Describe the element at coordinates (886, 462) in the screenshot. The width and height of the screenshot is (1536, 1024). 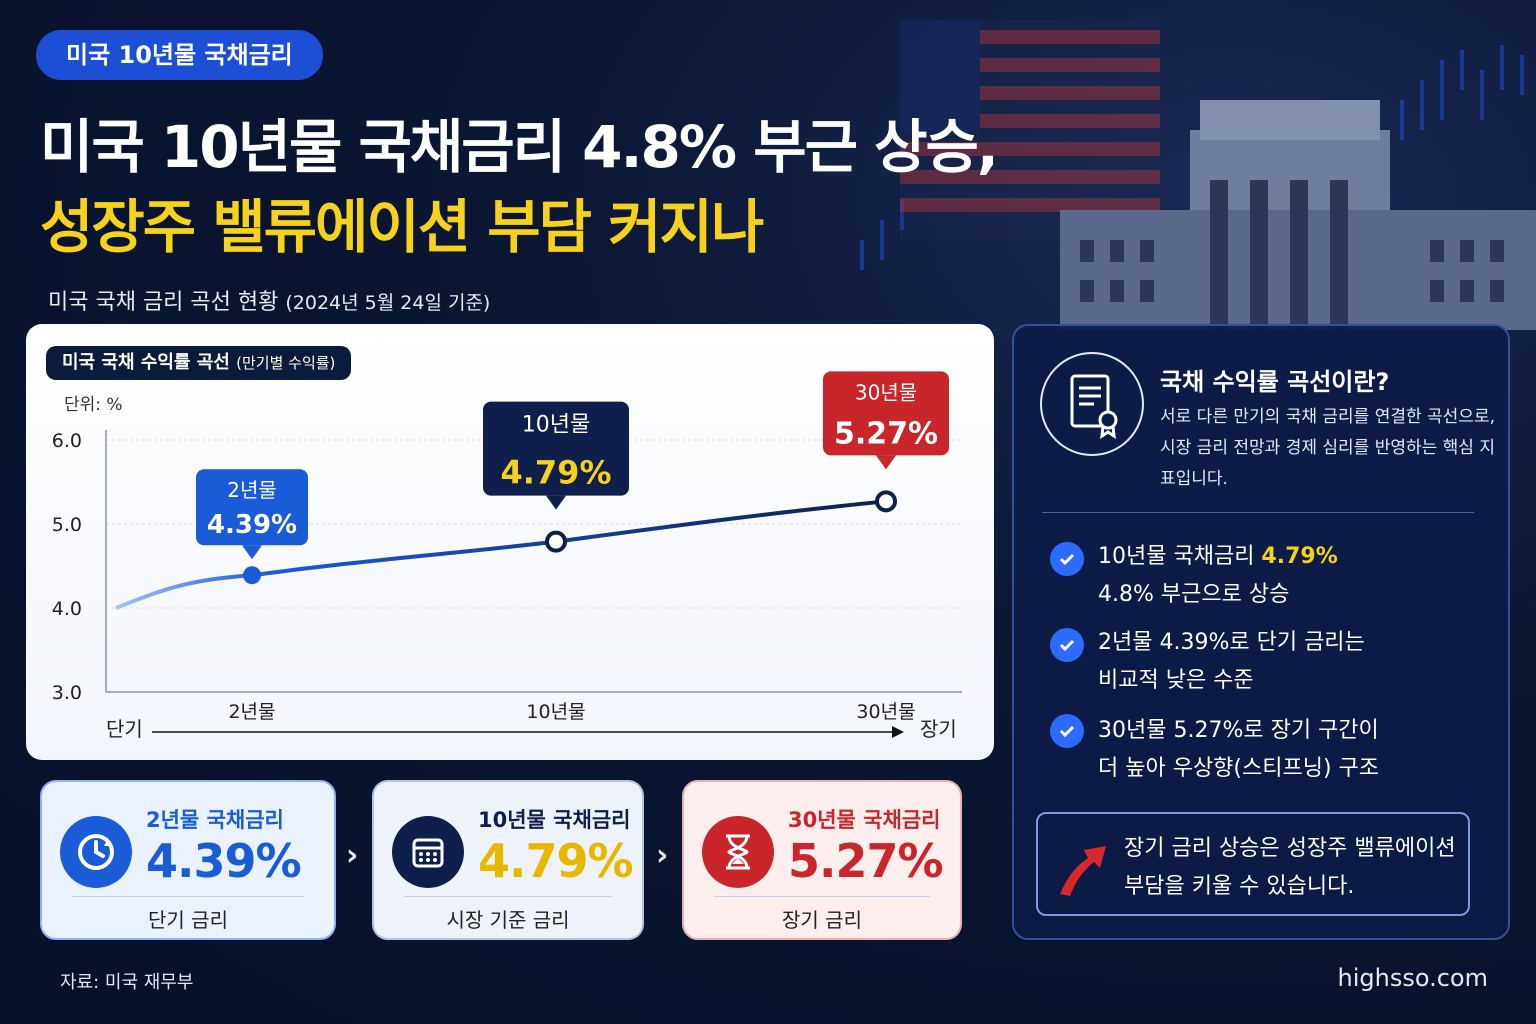
I see `callout-pointer-30y` at that location.